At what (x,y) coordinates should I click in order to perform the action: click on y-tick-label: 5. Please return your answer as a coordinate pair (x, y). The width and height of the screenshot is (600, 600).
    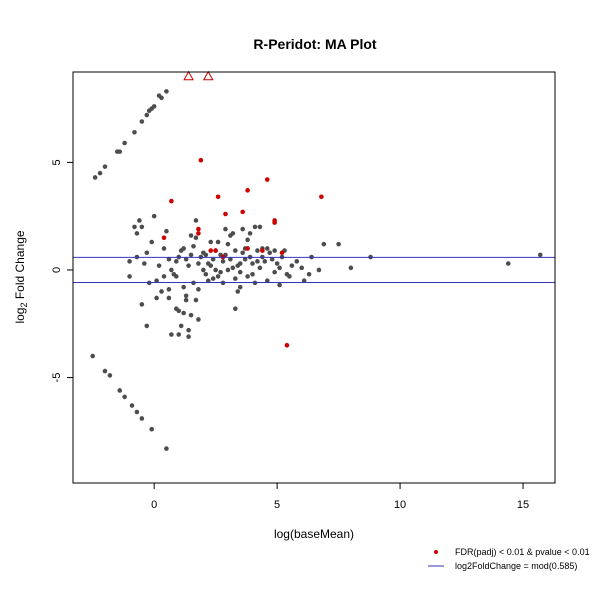
    Looking at the image, I should click on (57, 162).